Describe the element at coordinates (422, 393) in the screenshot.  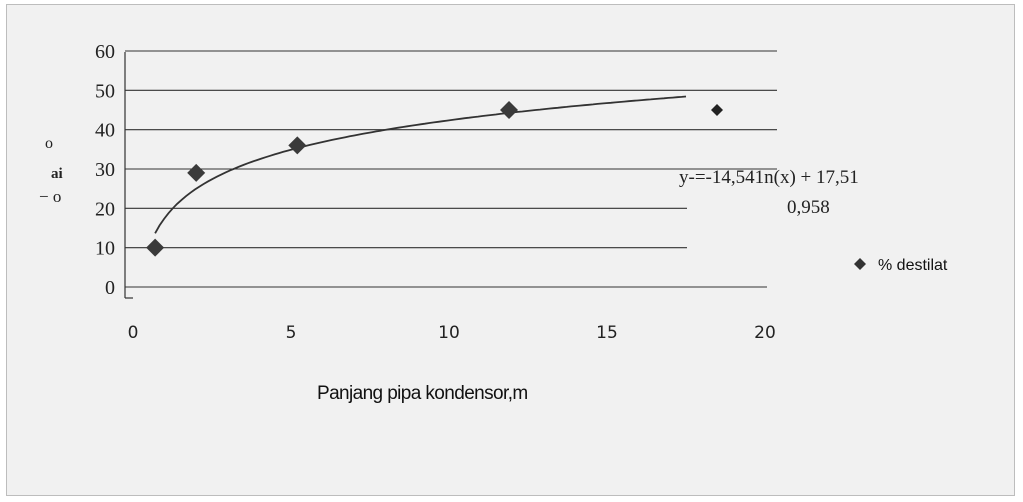
I see `x-axis-title: Panjang pipa kondensor,m` at that location.